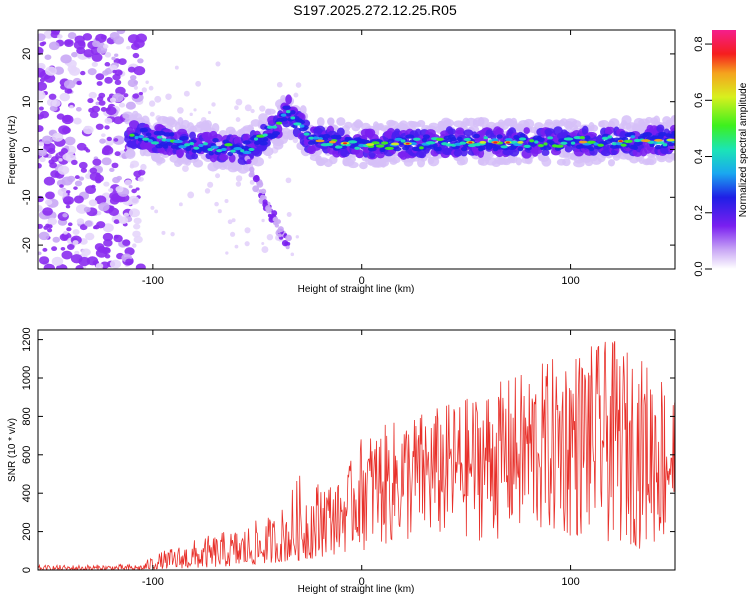  Describe the element at coordinates (356, 289) in the screenshot. I see `spectrogram-xlabel: Height of straight line (km)` at that location.